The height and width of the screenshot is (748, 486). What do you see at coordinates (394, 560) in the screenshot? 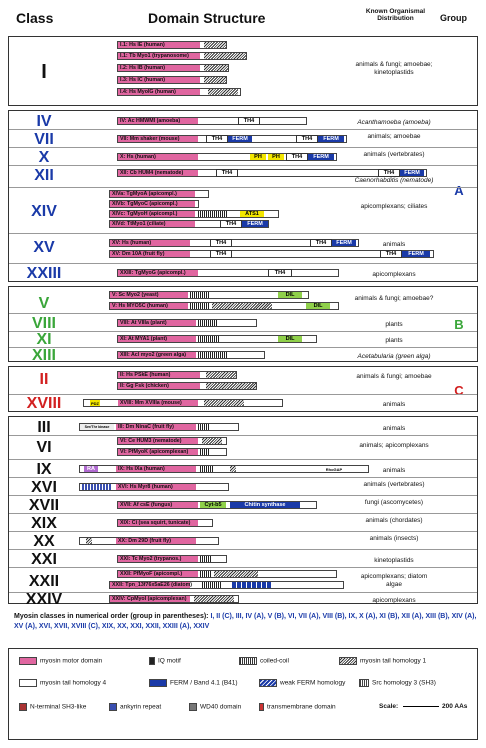
I see `distribution: kinetoplastids` at bounding box center [394, 560].